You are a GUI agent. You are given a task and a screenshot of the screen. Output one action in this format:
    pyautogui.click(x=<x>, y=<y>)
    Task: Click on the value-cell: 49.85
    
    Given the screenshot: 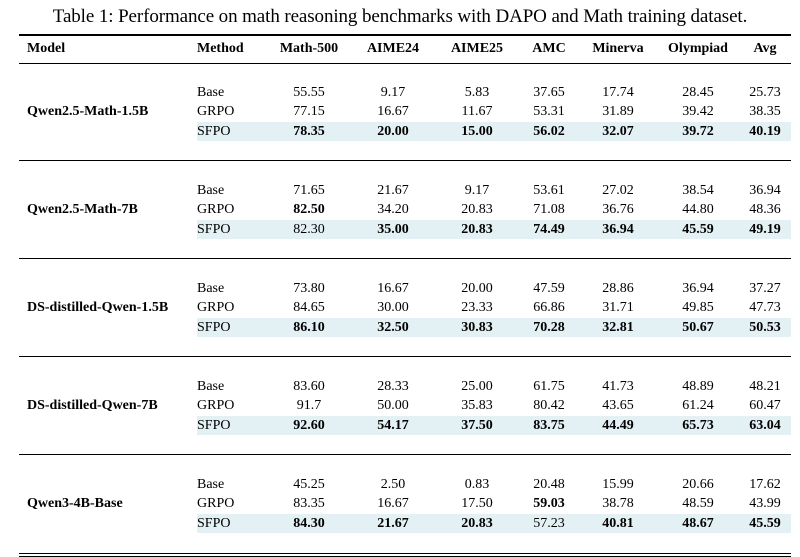 What is the action you would take?
    pyautogui.click(x=698, y=308)
    